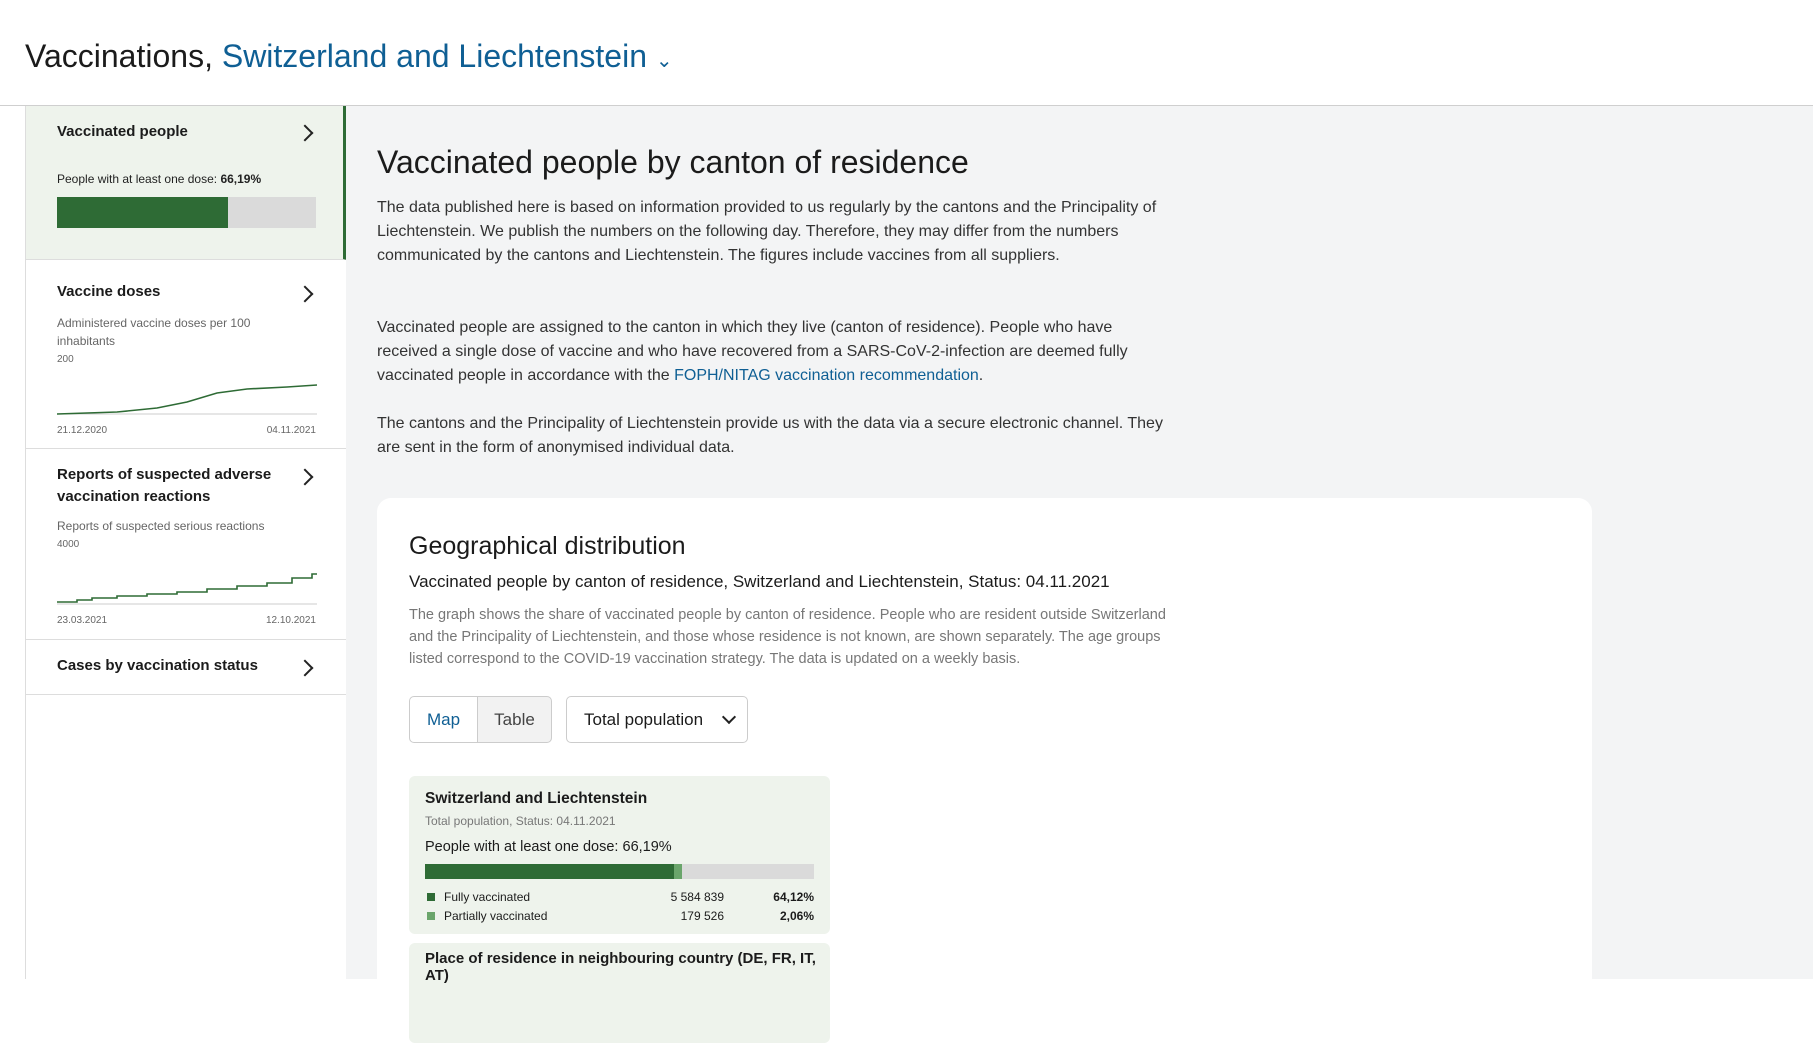 The width and height of the screenshot is (1813, 1043). Describe the element at coordinates (143, 212) in the screenshot. I see `progress-fill` at that location.